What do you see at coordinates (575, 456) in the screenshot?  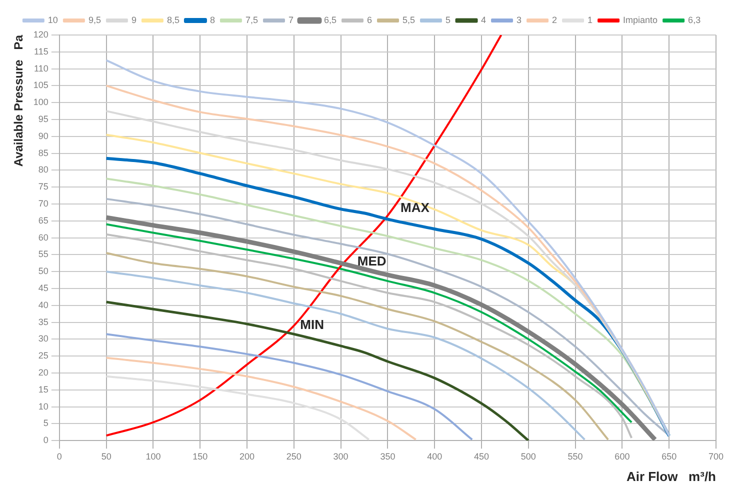 I see `x-tick-label: 550` at bounding box center [575, 456].